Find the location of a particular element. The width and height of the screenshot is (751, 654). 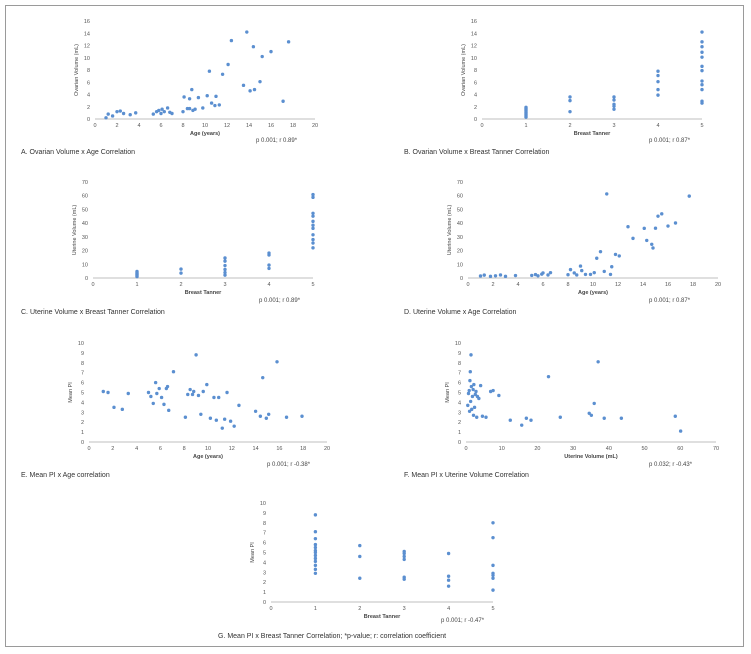

x-tick-label: 3 is located at coordinates (404, 609).